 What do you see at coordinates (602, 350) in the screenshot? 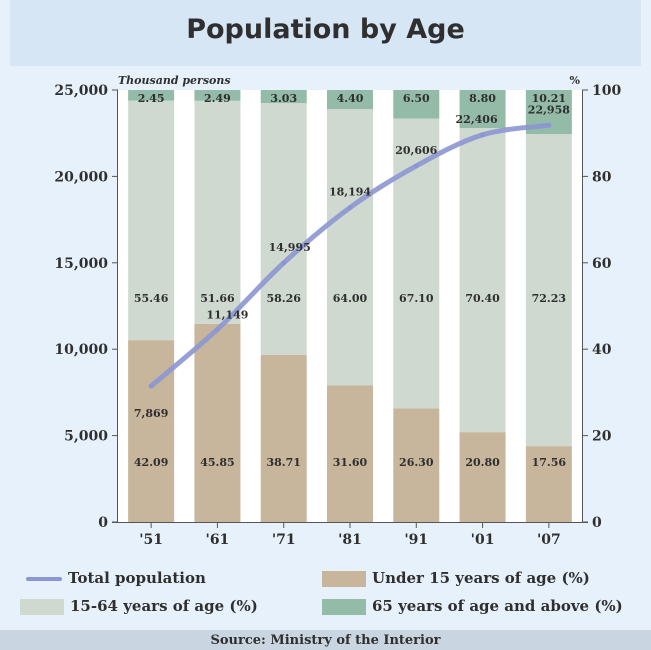
I see `right-tick-label: 40` at bounding box center [602, 350].